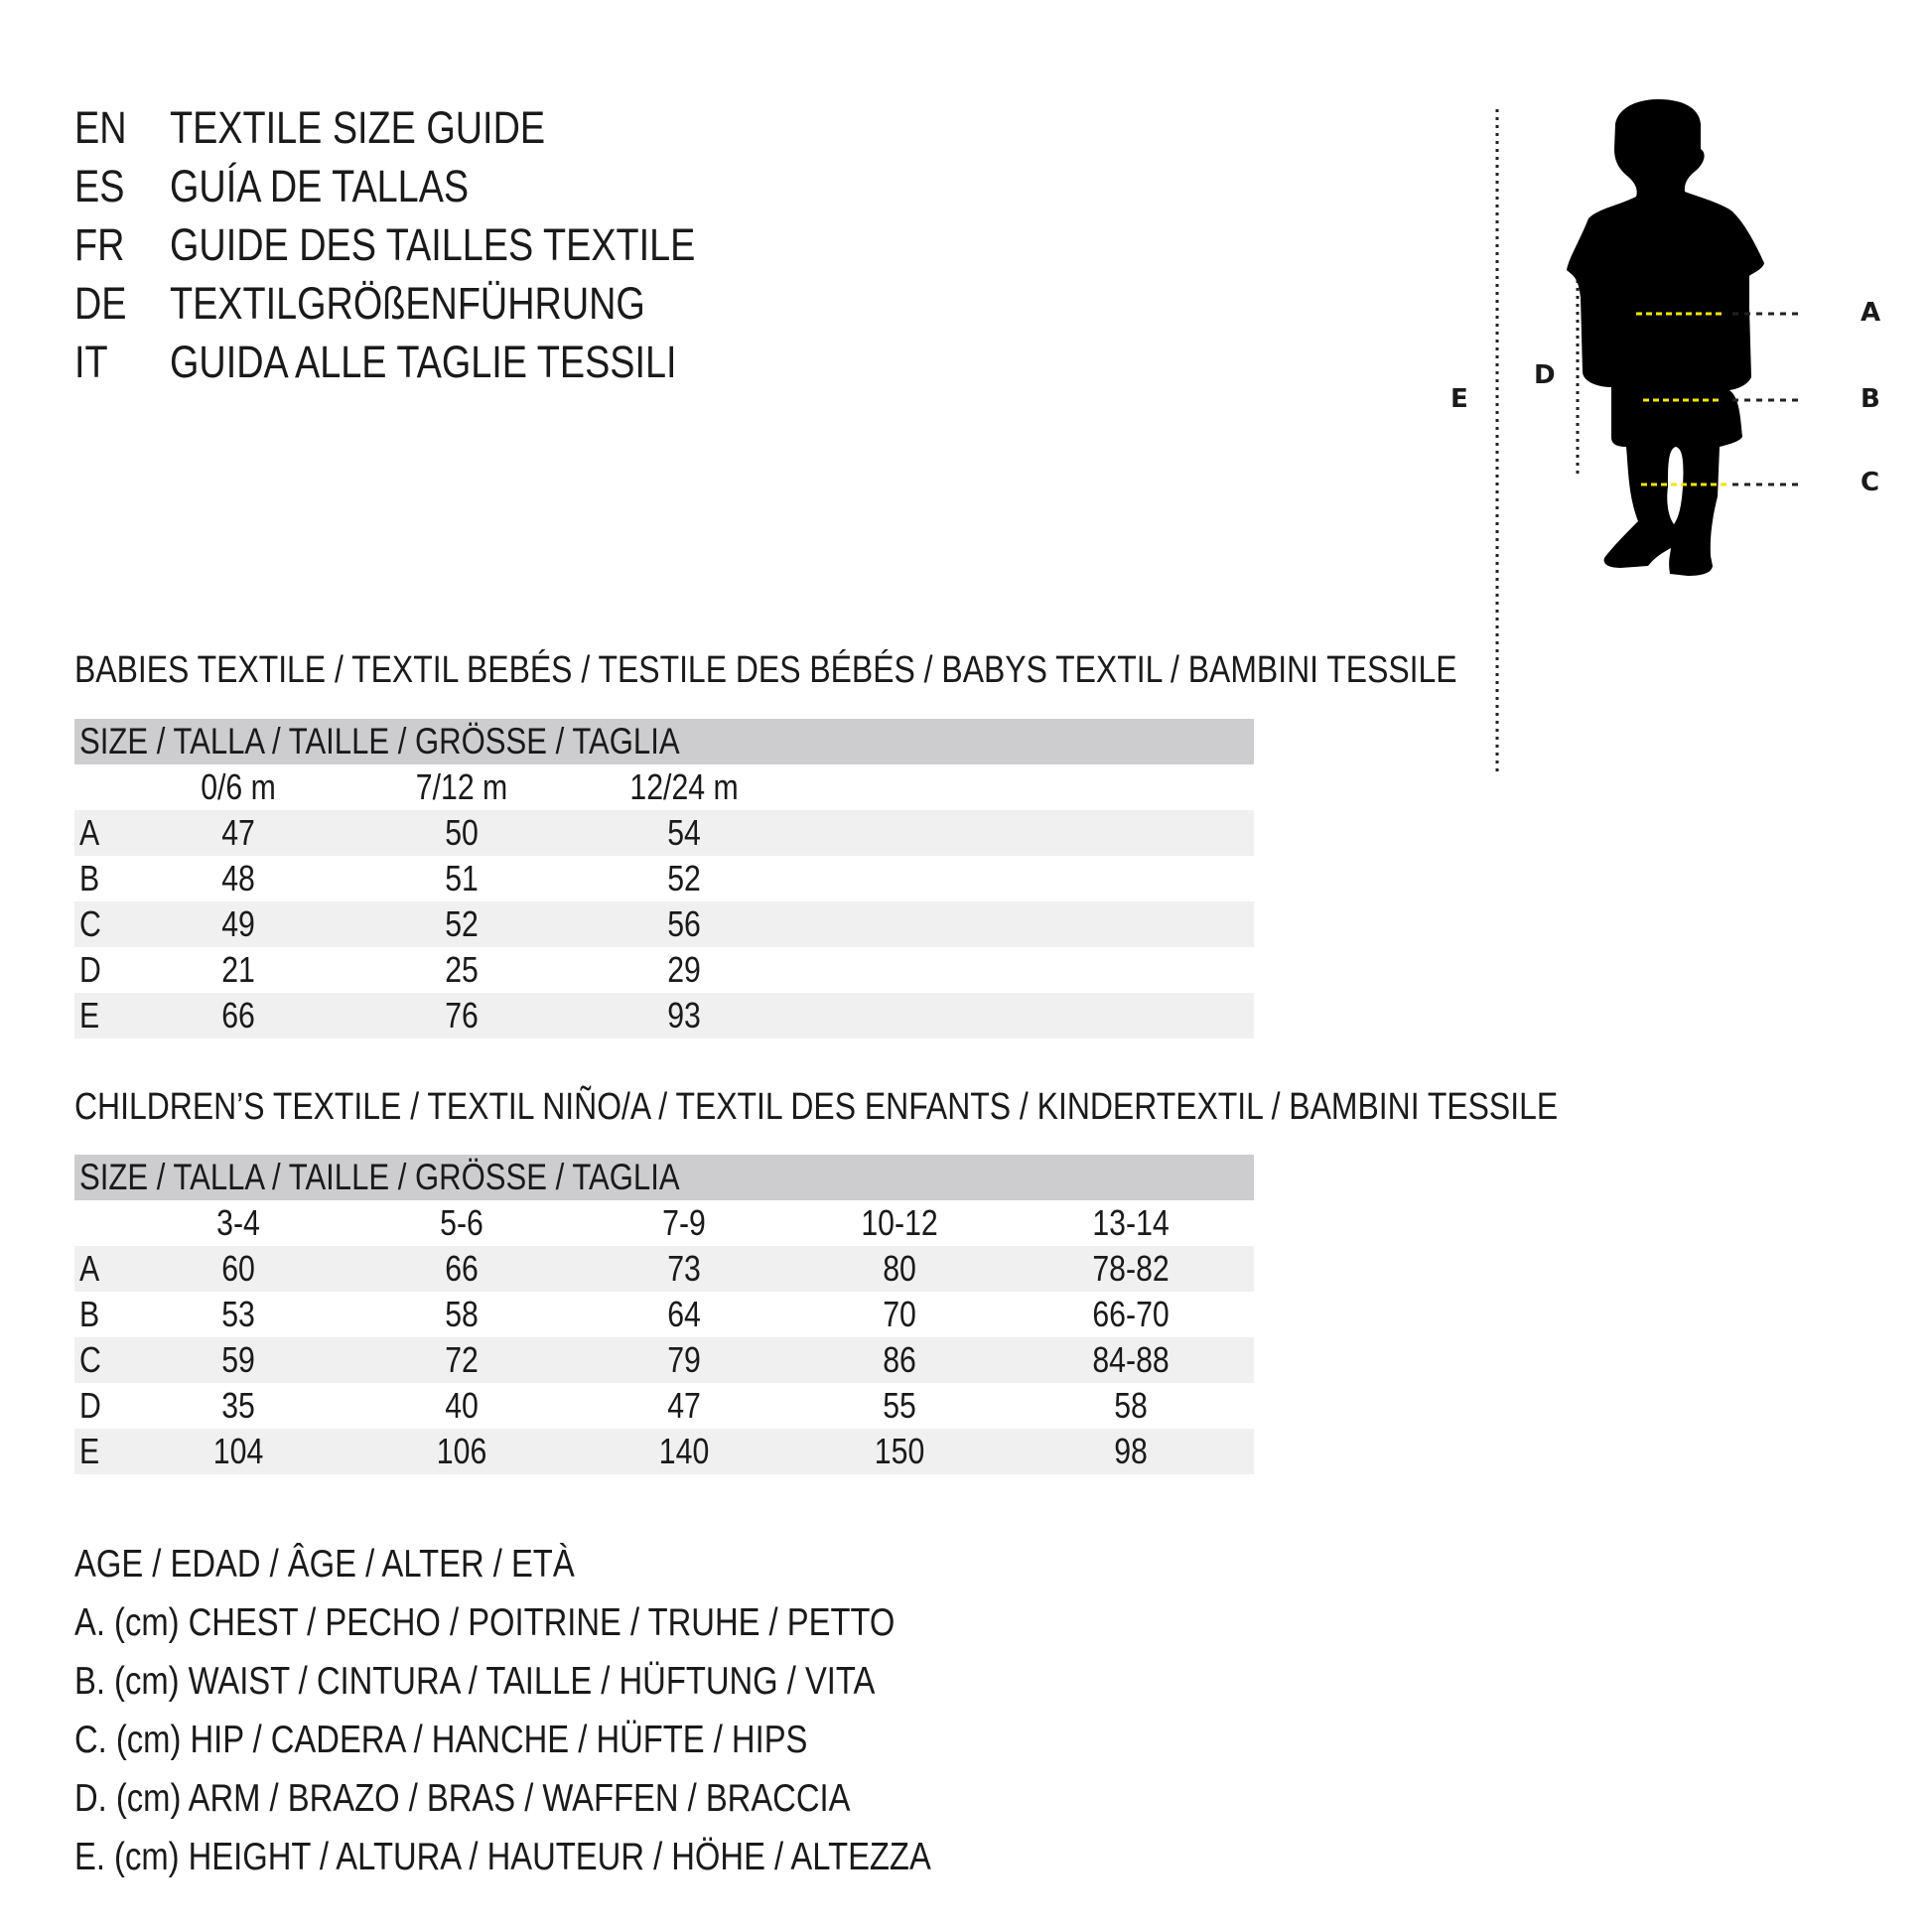 The height and width of the screenshot is (1932, 1932). Describe the element at coordinates (238, 970) in the screenshot. I see `table-cell: 21` at that location.